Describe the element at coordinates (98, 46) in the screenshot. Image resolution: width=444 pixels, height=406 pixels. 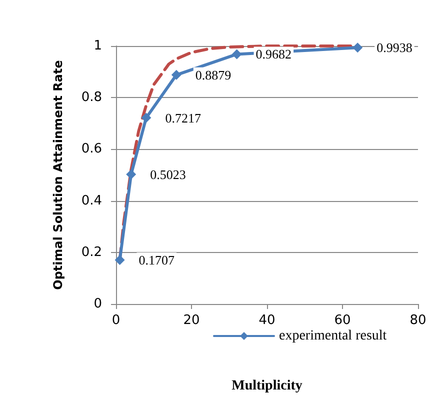
I see `y-tick-label: 1` at that location.